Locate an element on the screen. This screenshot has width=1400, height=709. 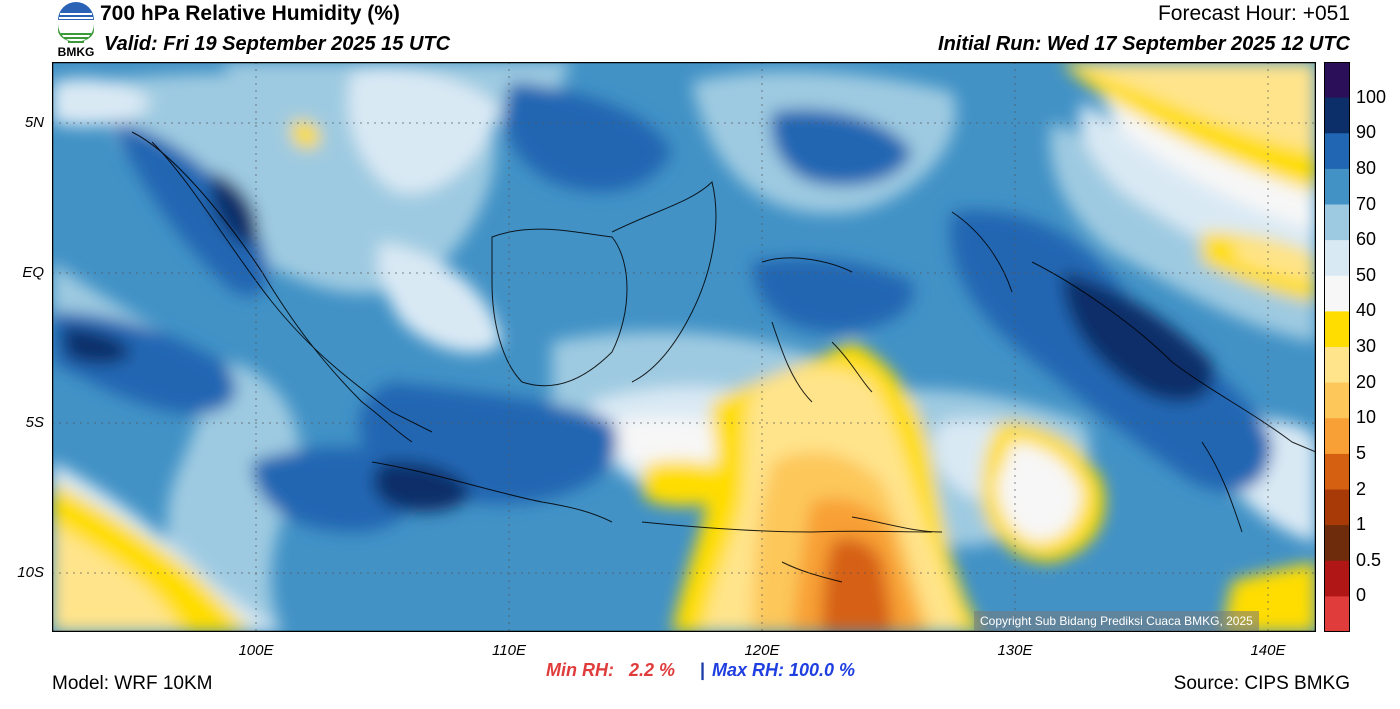
lon-label-120e: 120E is located at coordinates (762, 650).